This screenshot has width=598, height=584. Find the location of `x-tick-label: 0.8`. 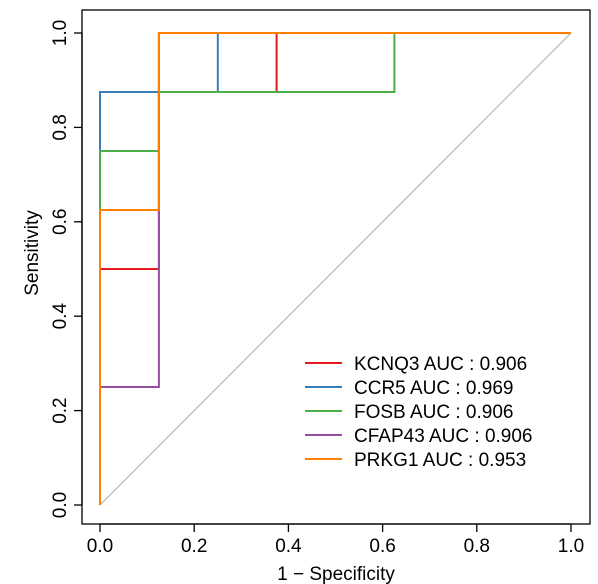

x-tick-label: 0.8 is located at coordinates (477, 546).